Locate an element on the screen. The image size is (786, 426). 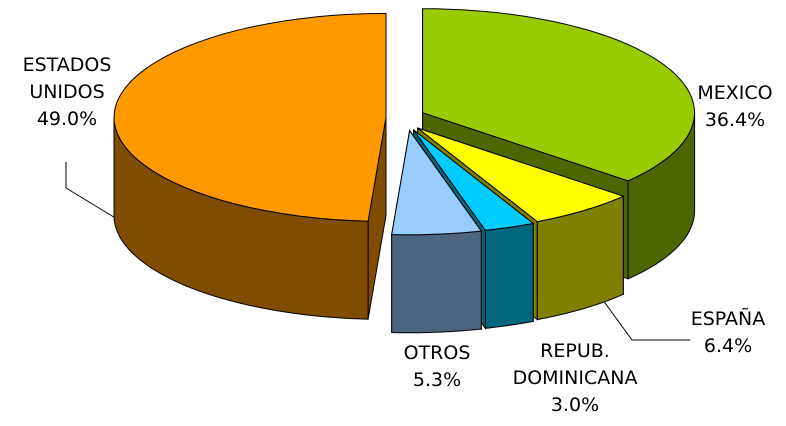
category-label: MEXICO is located at coordinates (735, 93).